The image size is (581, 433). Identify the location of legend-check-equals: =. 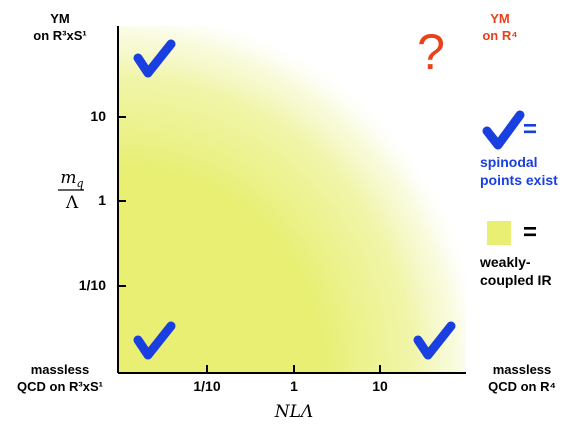
(530, 129).